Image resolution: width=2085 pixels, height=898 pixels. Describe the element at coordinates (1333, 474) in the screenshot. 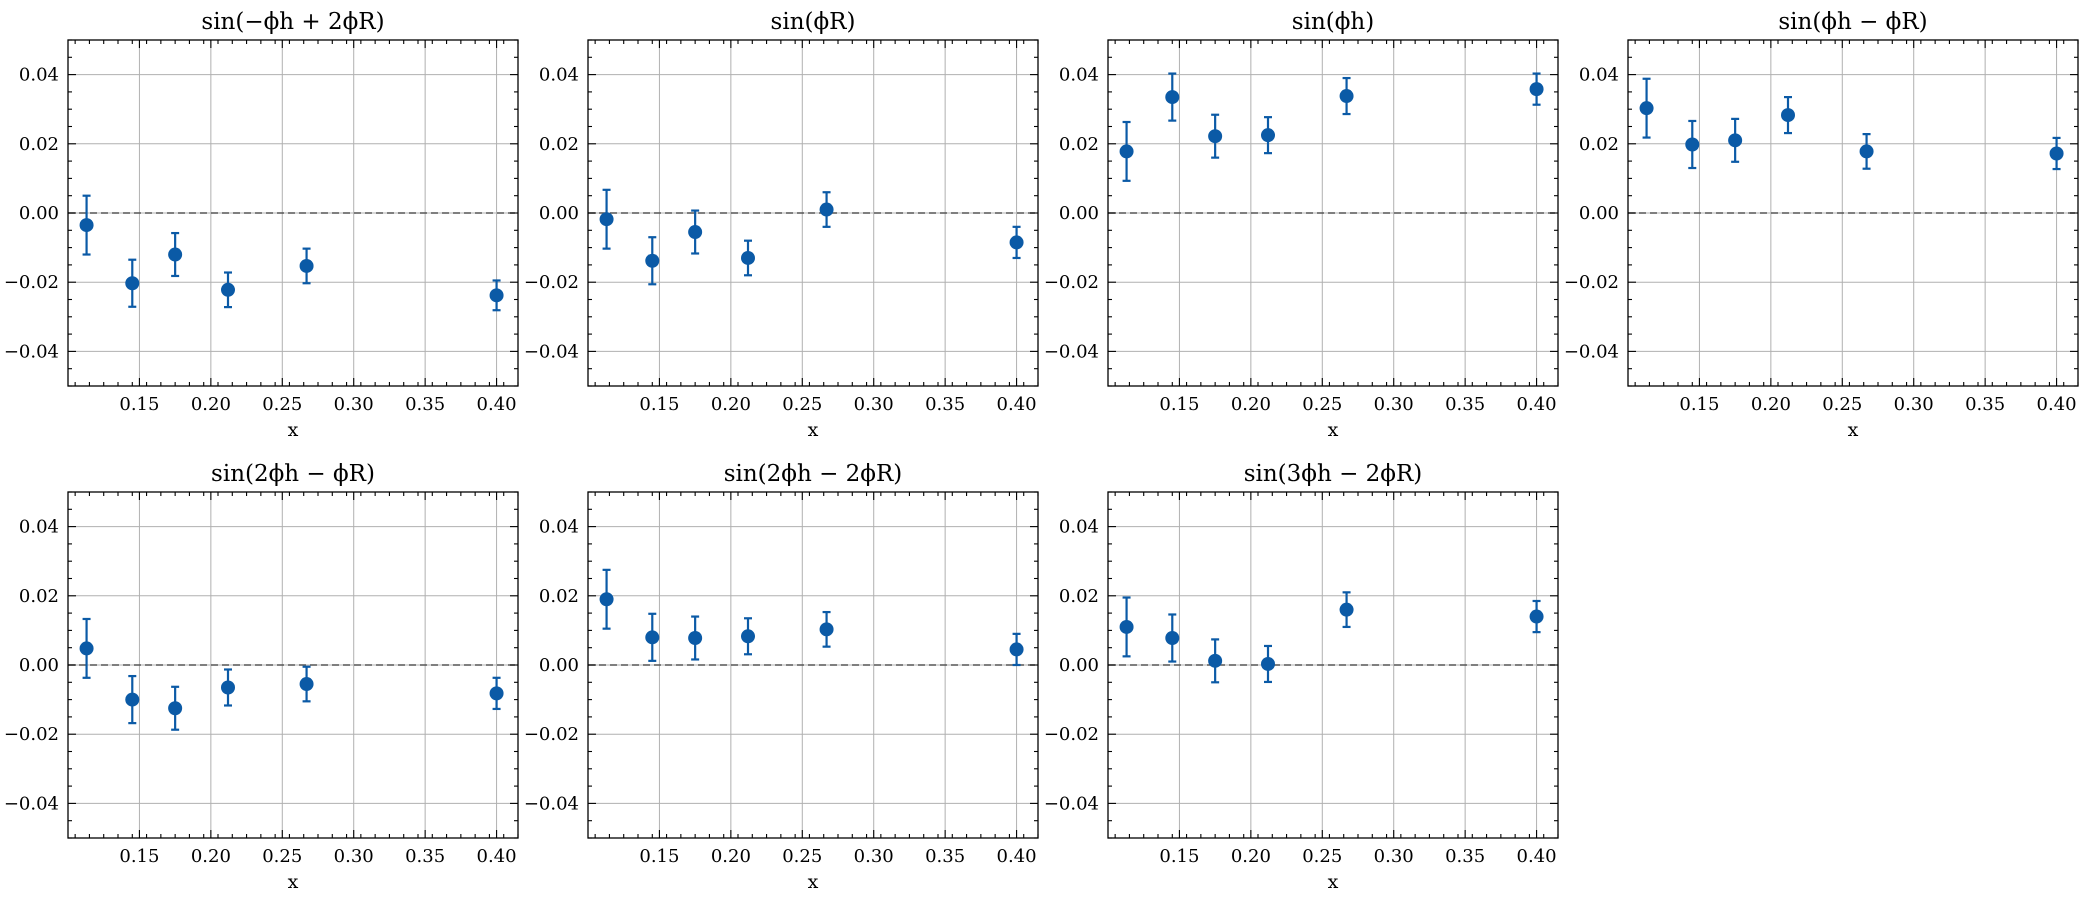

I see `subplot-title: sin(3ϕh − 2ϕR)` at that location.